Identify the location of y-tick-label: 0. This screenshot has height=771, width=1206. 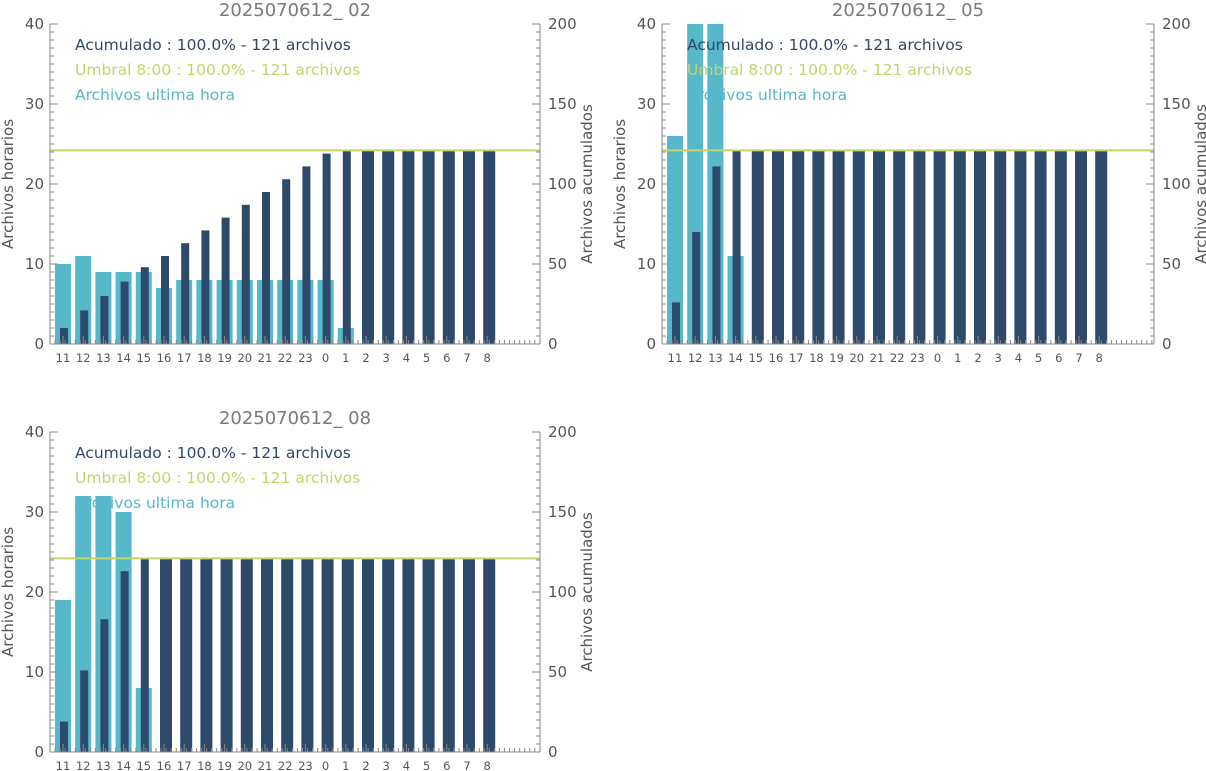
(39, 344).